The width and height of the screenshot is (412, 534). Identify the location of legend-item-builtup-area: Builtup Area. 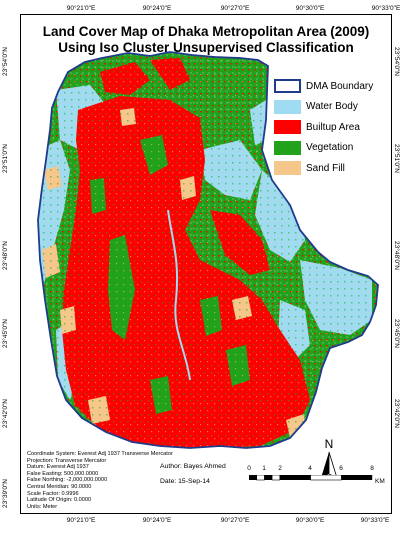
(332, 127).